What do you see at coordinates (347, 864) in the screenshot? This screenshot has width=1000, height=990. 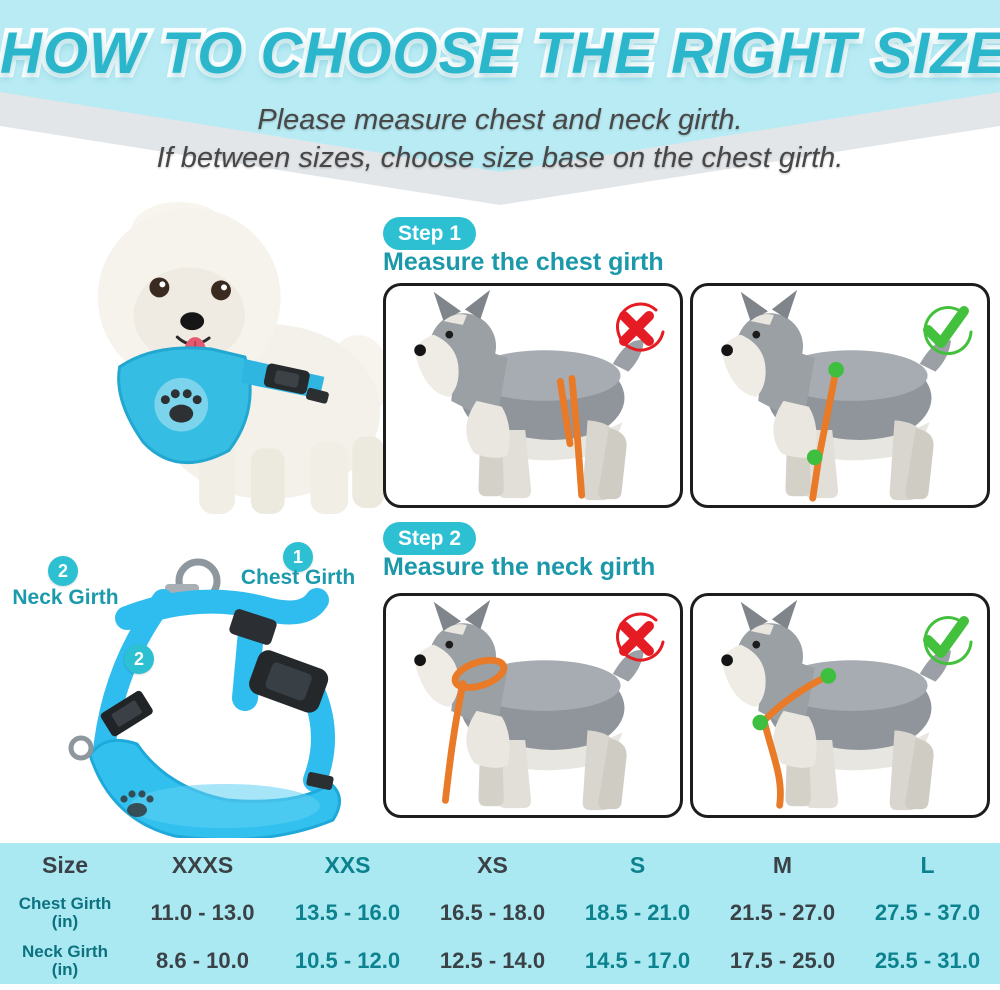 I see `column-header-xxs: XXS` at bounding box center [347, 864].